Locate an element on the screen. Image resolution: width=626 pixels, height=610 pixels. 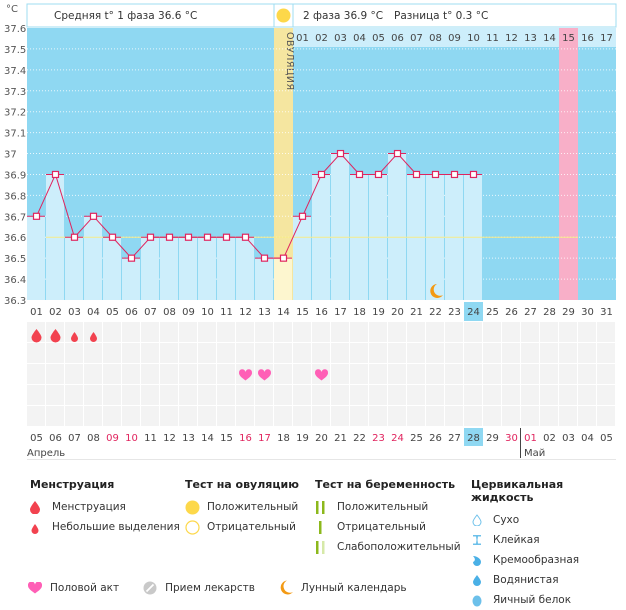
calendar-date-label: 05 is located at coordinates (606, 438).